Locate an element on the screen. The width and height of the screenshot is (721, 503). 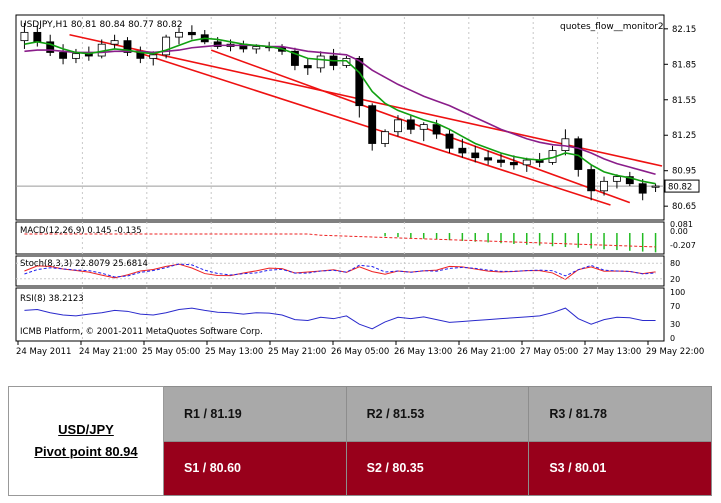
stoch-panel is located at coordinates (340, 271).